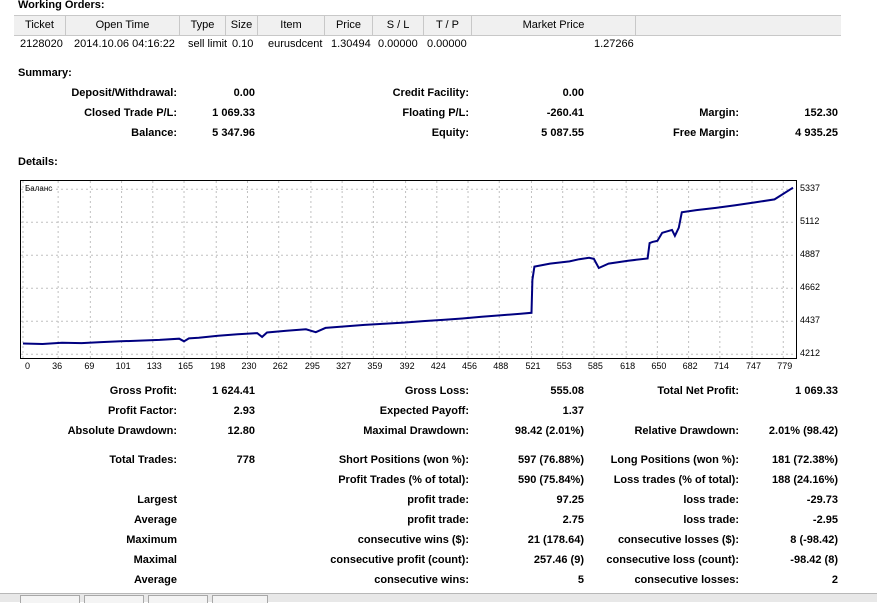 The width and height of the screenshot is (877, 603). I want to click on balance-label: Balance:, so click(154, 133).